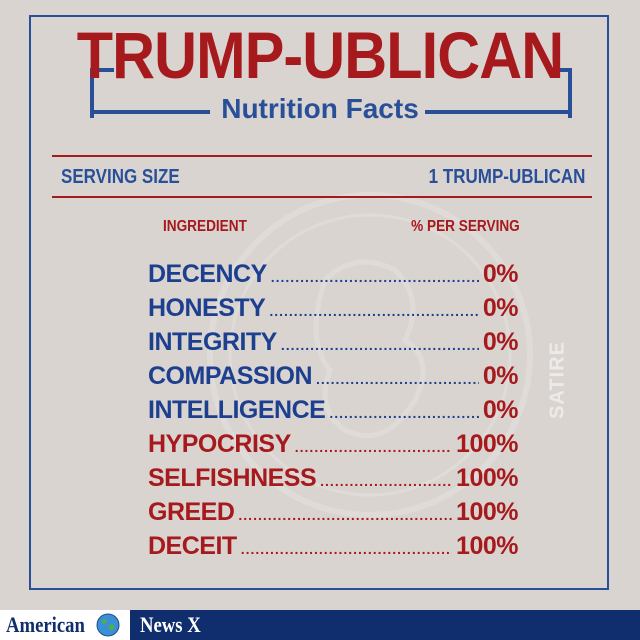 This screenshot has width=640, height=640. What do you see at coordinates (320, 108) in the screenshot?
I see `page-subtitle: Nutrition Facts` at bounding box center [320, 108].